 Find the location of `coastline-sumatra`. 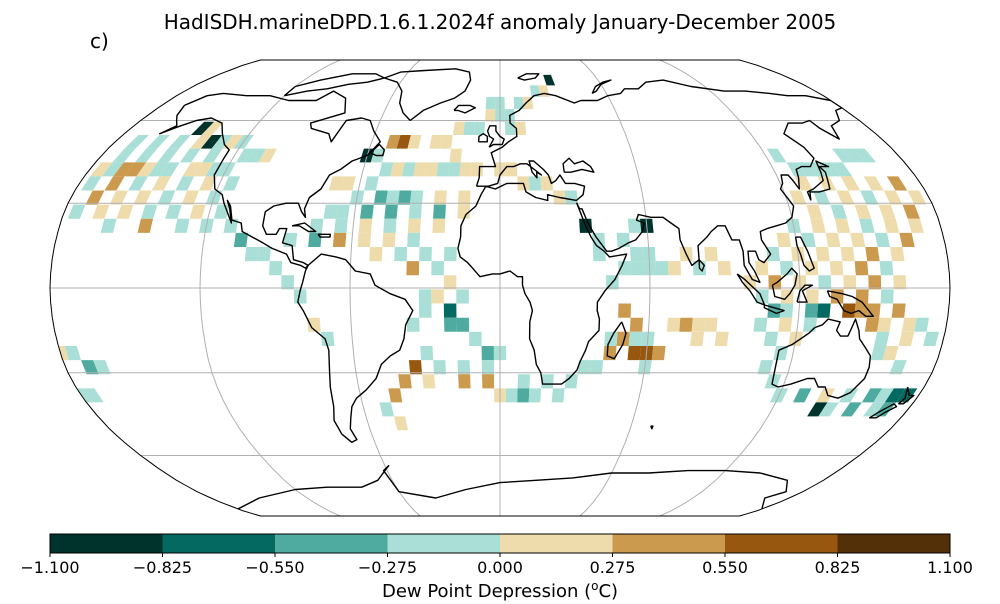

coastline-sumatra is located at coordinates (751, 289).